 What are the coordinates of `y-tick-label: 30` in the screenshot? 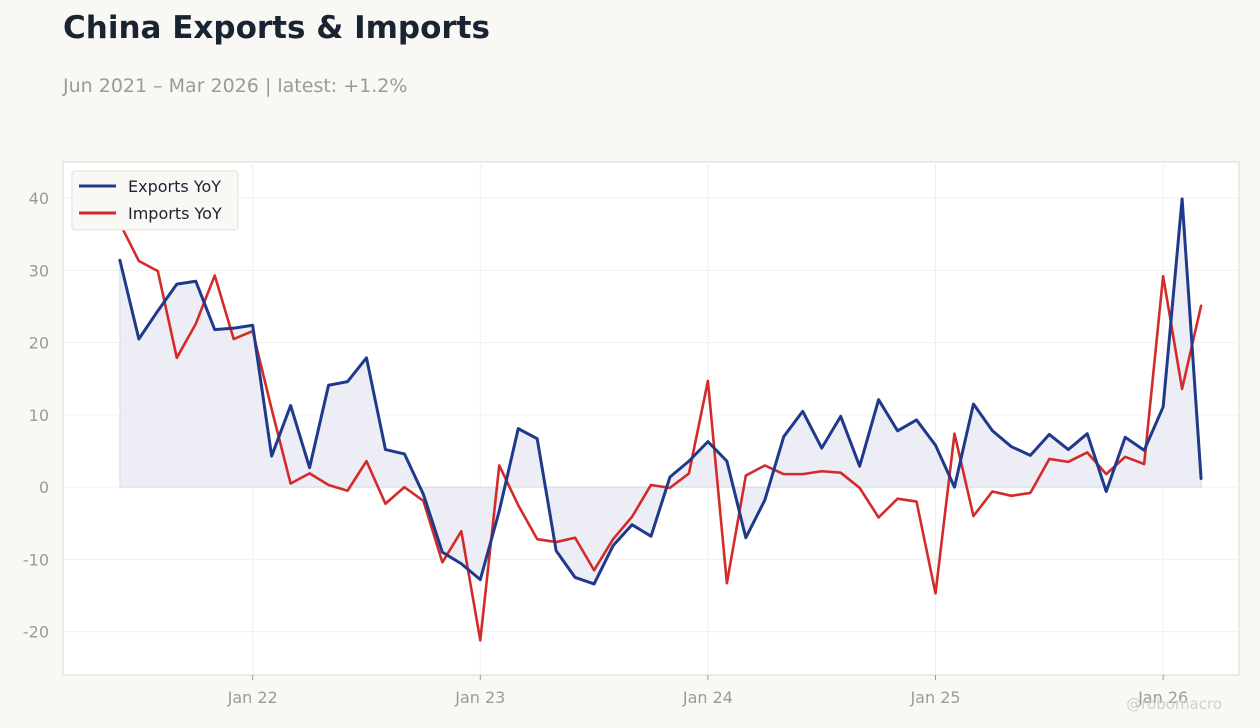 It's located at (39, 270).